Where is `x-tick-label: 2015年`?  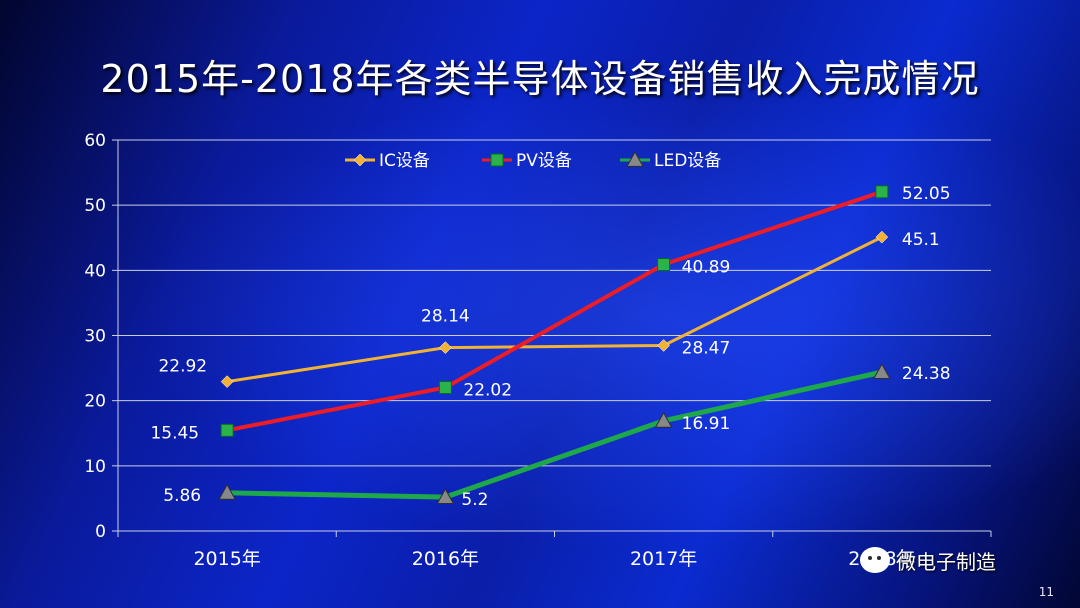 x-tick-label: 2015年 is located at coordinates (226, 559).